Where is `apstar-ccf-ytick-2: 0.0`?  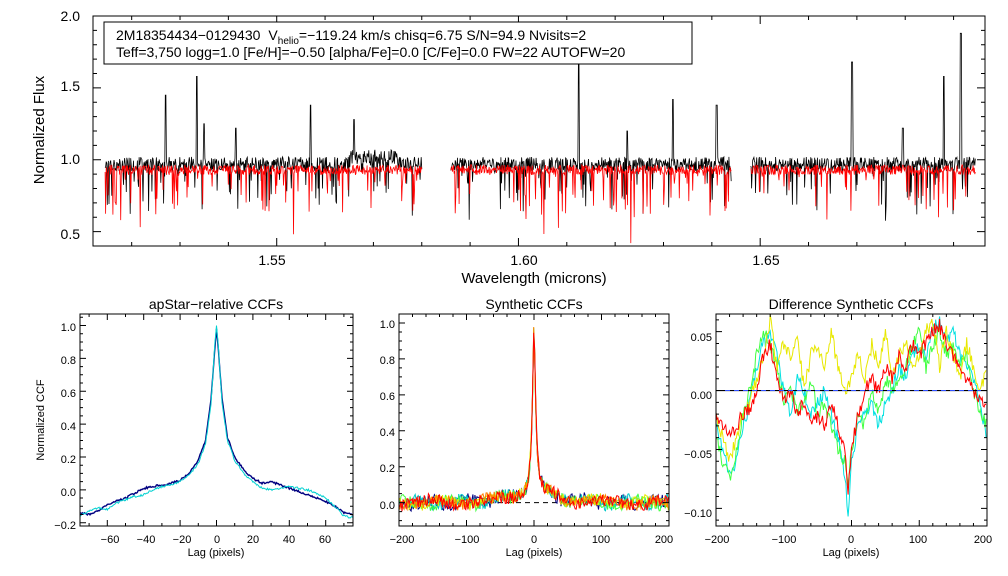
apstar-ccf-ytick-2: 0.0 is located at coordinates (68, 493).